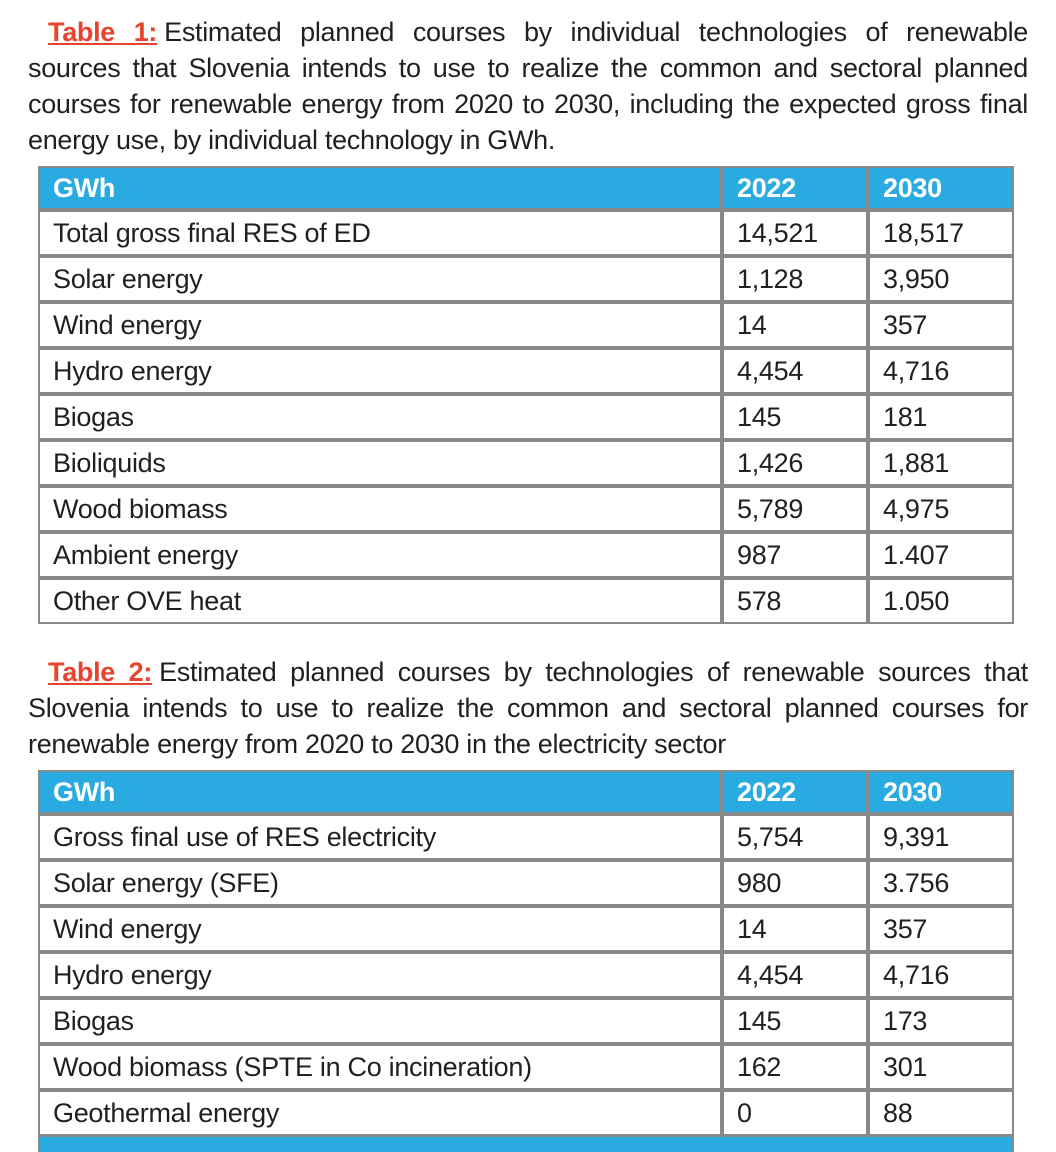  What do you see at coordinates (795, 601) in the screenshot?
I see `value-cell: 578` at bounding box center [795, 601].